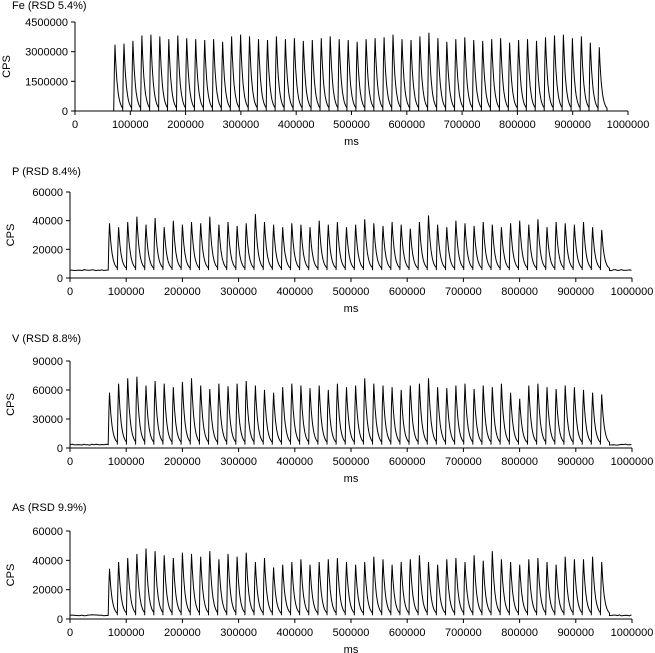 The image size is (655, 653). What do you see at coordinates (350, 411) in the screenshot?
I see `series-line` at bounding box center [350, 411].